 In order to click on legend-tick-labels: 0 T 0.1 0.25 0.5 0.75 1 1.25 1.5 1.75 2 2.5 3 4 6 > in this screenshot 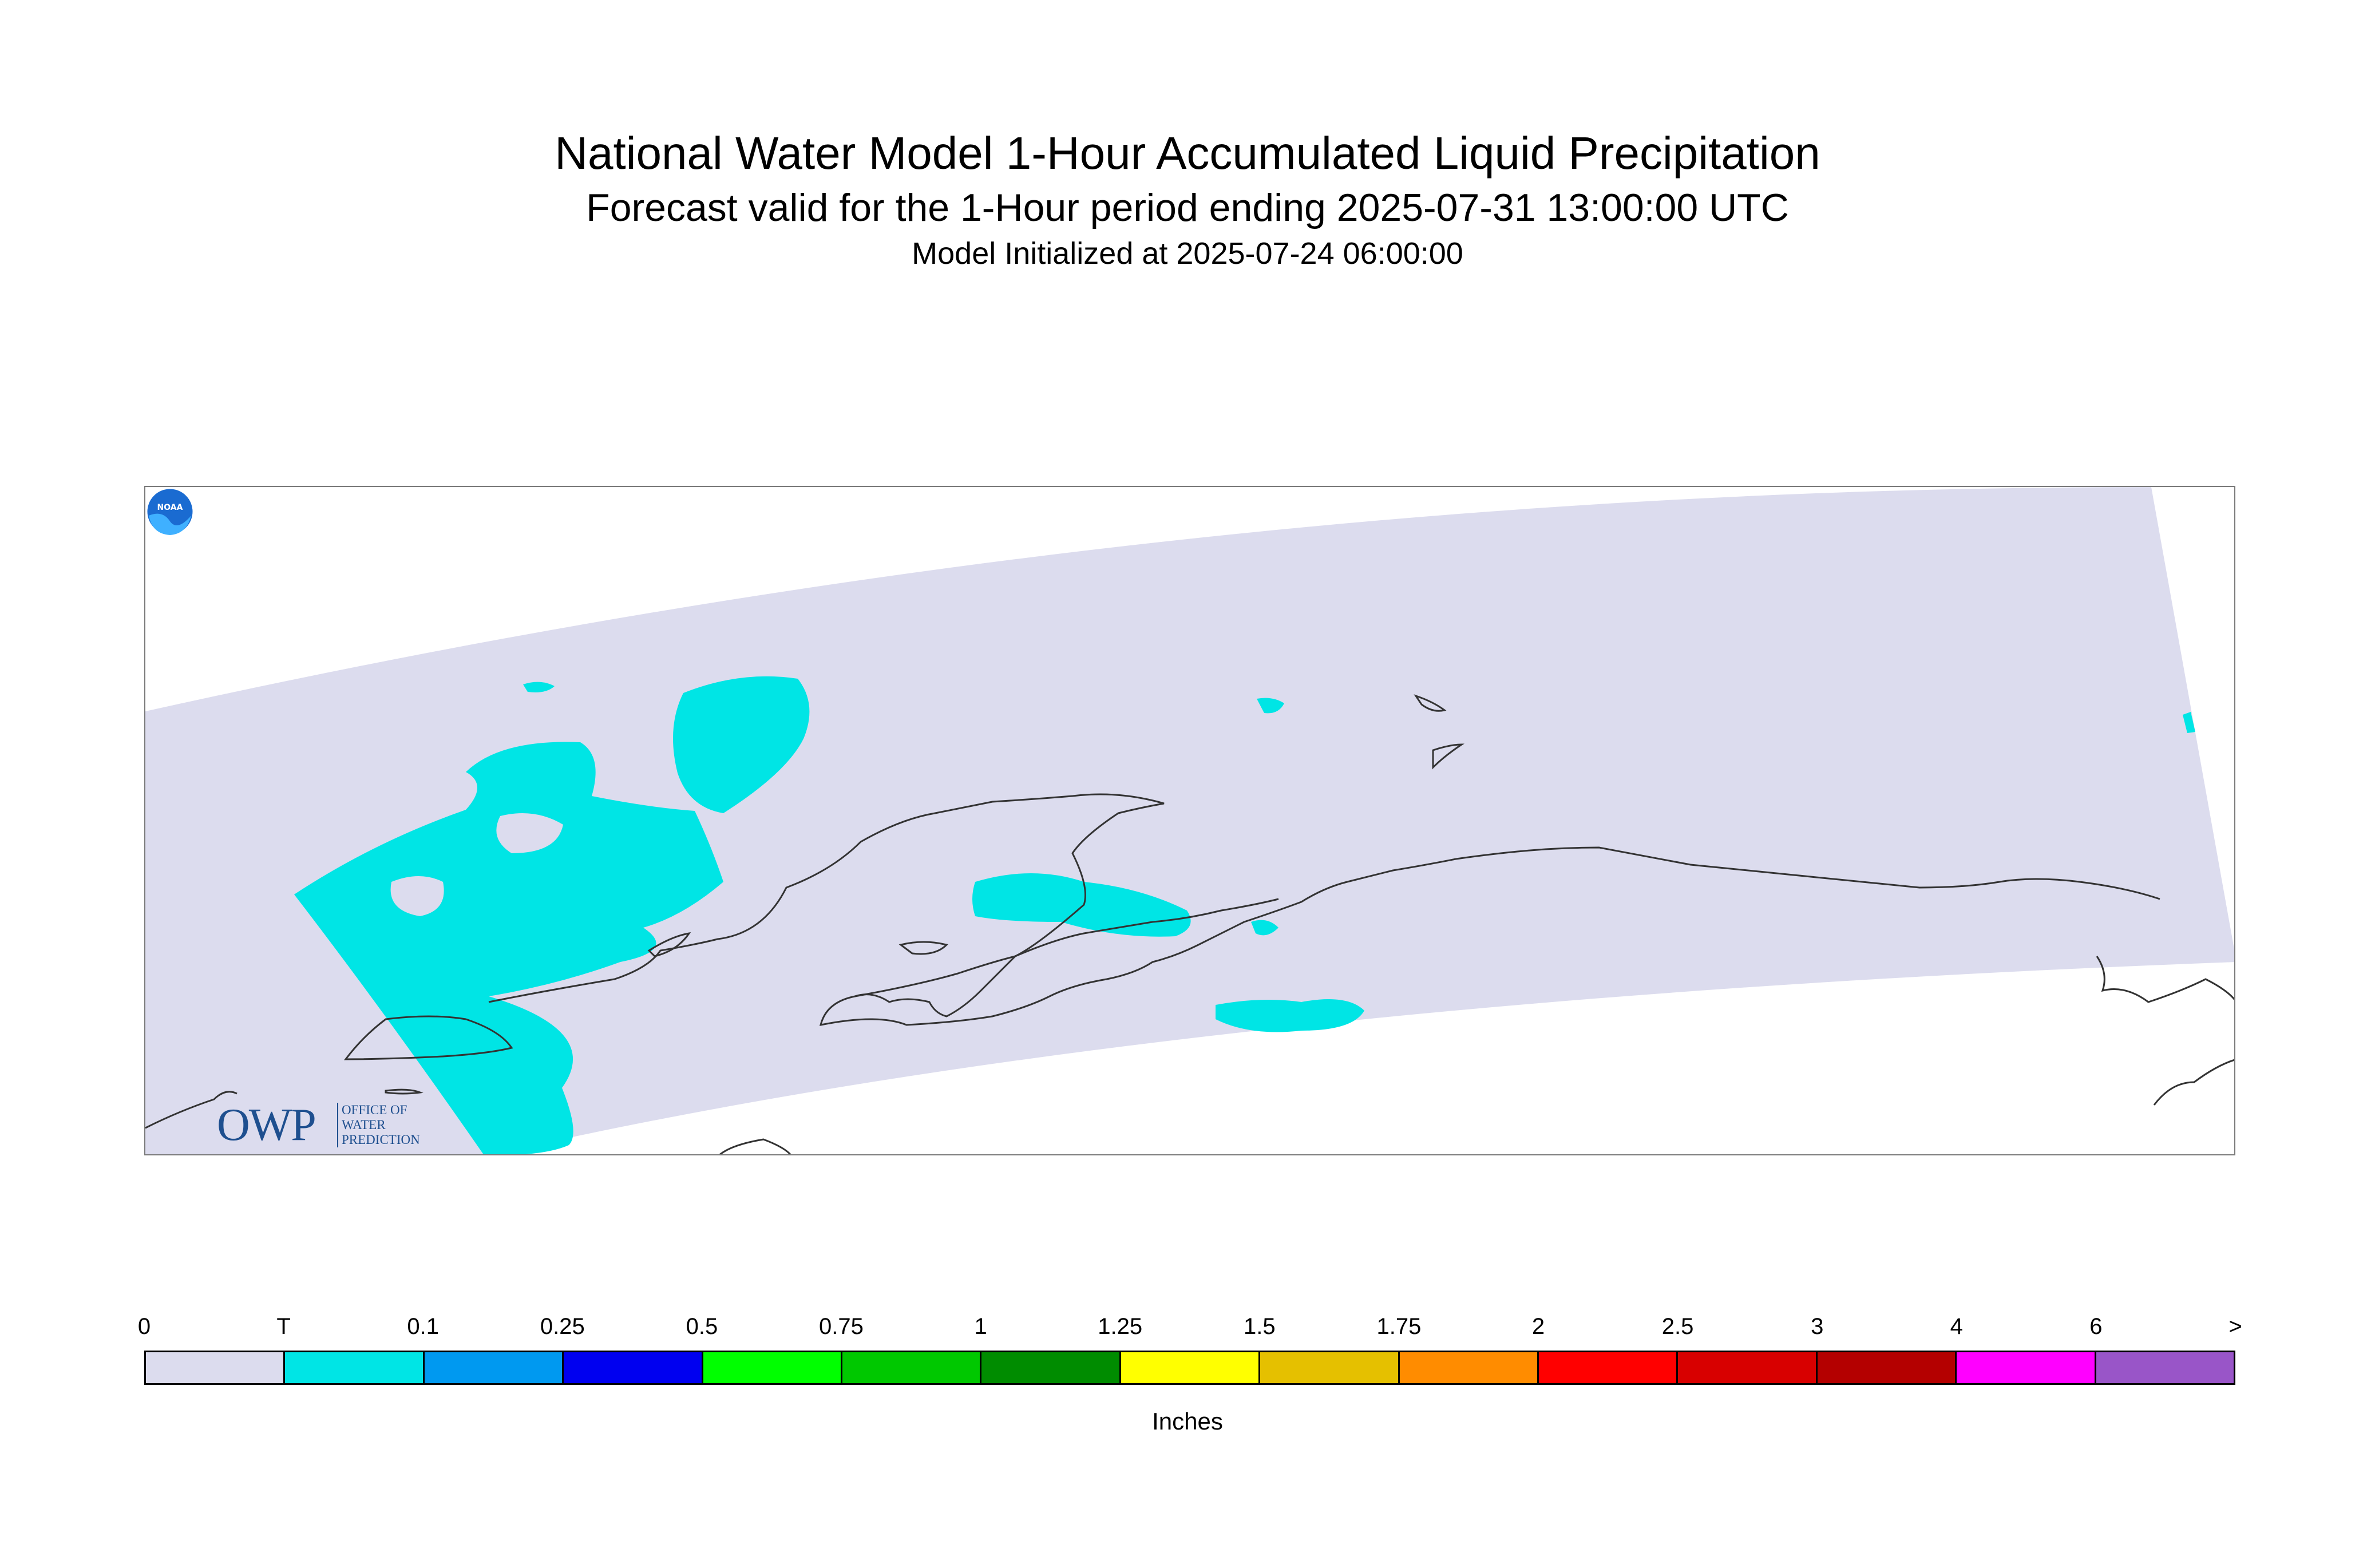, I will do `click(1190, 1328)`.